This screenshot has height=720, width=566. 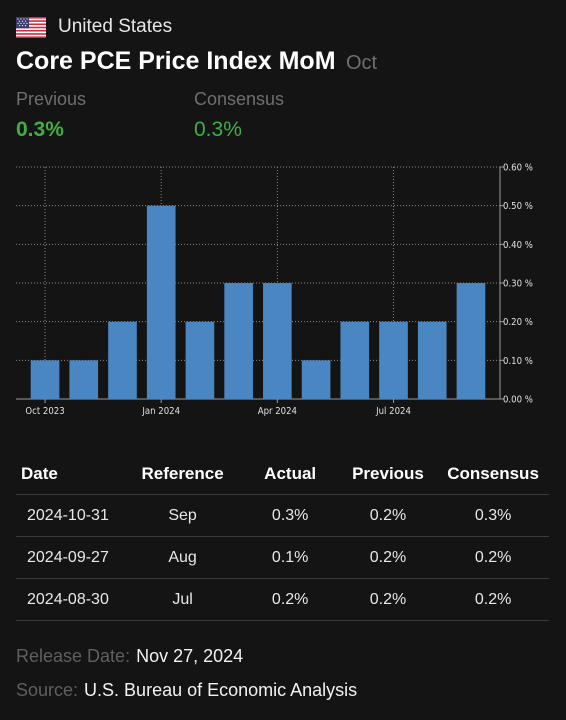 I want to click on indicator-period: Oct, so click(x=361, y=63).